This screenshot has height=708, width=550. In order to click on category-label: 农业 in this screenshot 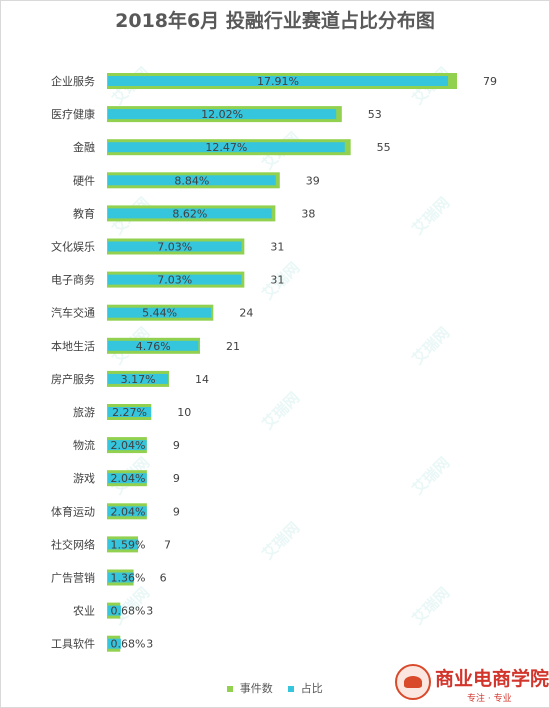, I will do `click(84, 611)`.